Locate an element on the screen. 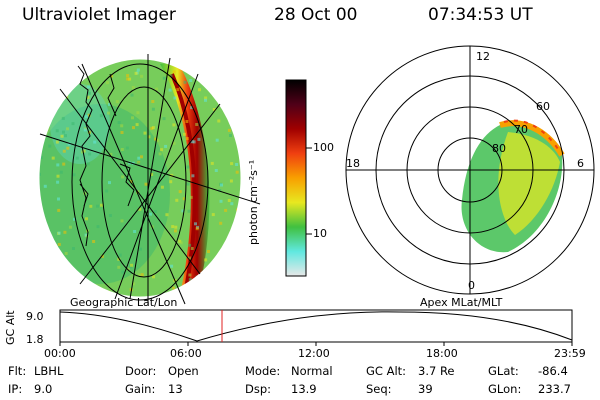  info-dsp-value: 13.9 is located at coordinates (304, 389).